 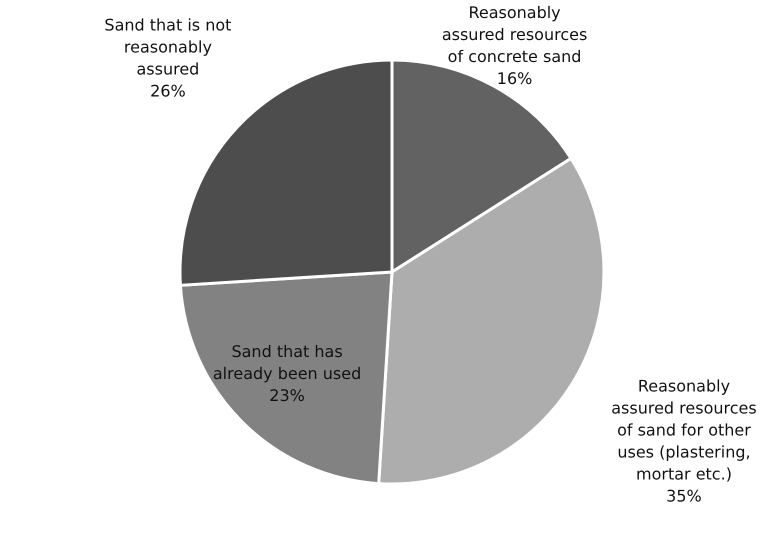 I want to click on slice-label: Reasonably assured resources of concrete sand, so click(x=515, y=34).